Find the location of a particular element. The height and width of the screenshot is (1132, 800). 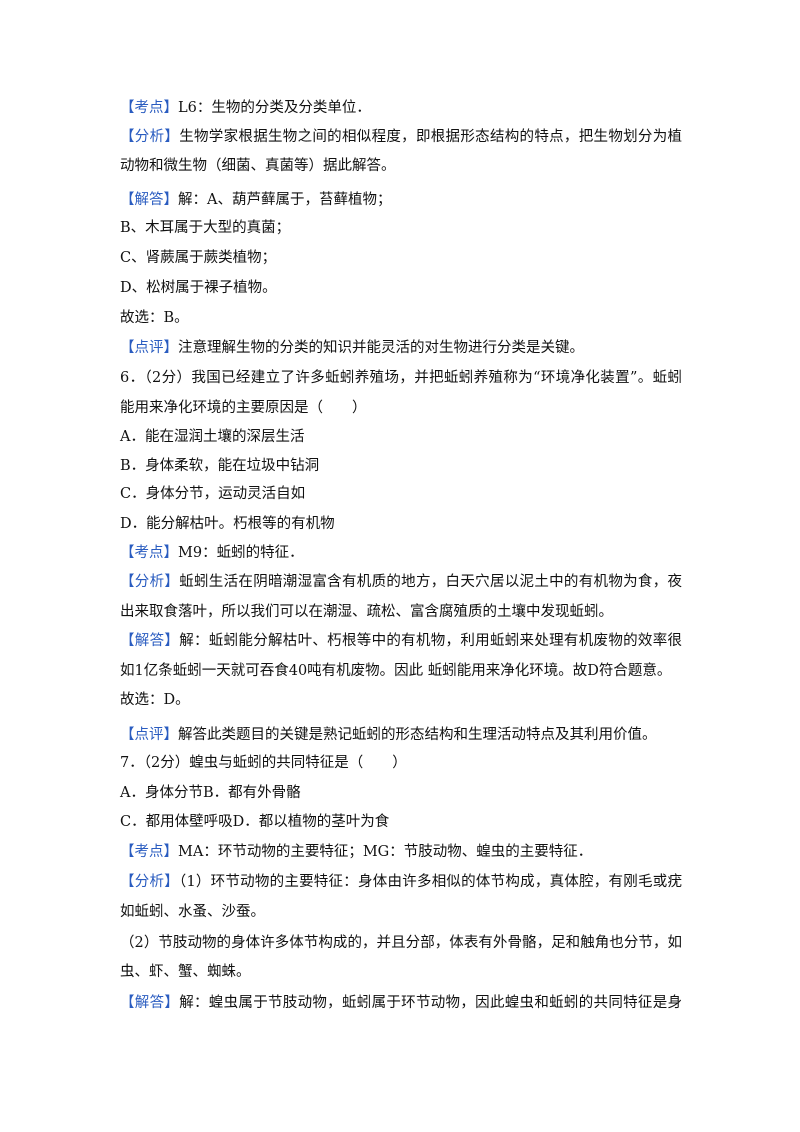

text-line: 【解答】解：蝗虫属于节肢动物，蚯蚓属于环节动物，因此蝗虫和蚯蚓的共同特征是身体 is located at coordinates (401, 1003).